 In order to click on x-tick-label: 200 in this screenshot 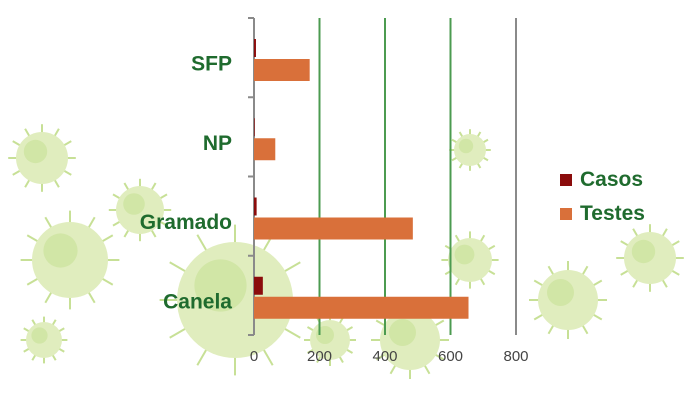, I will do `click(319, 356)`.